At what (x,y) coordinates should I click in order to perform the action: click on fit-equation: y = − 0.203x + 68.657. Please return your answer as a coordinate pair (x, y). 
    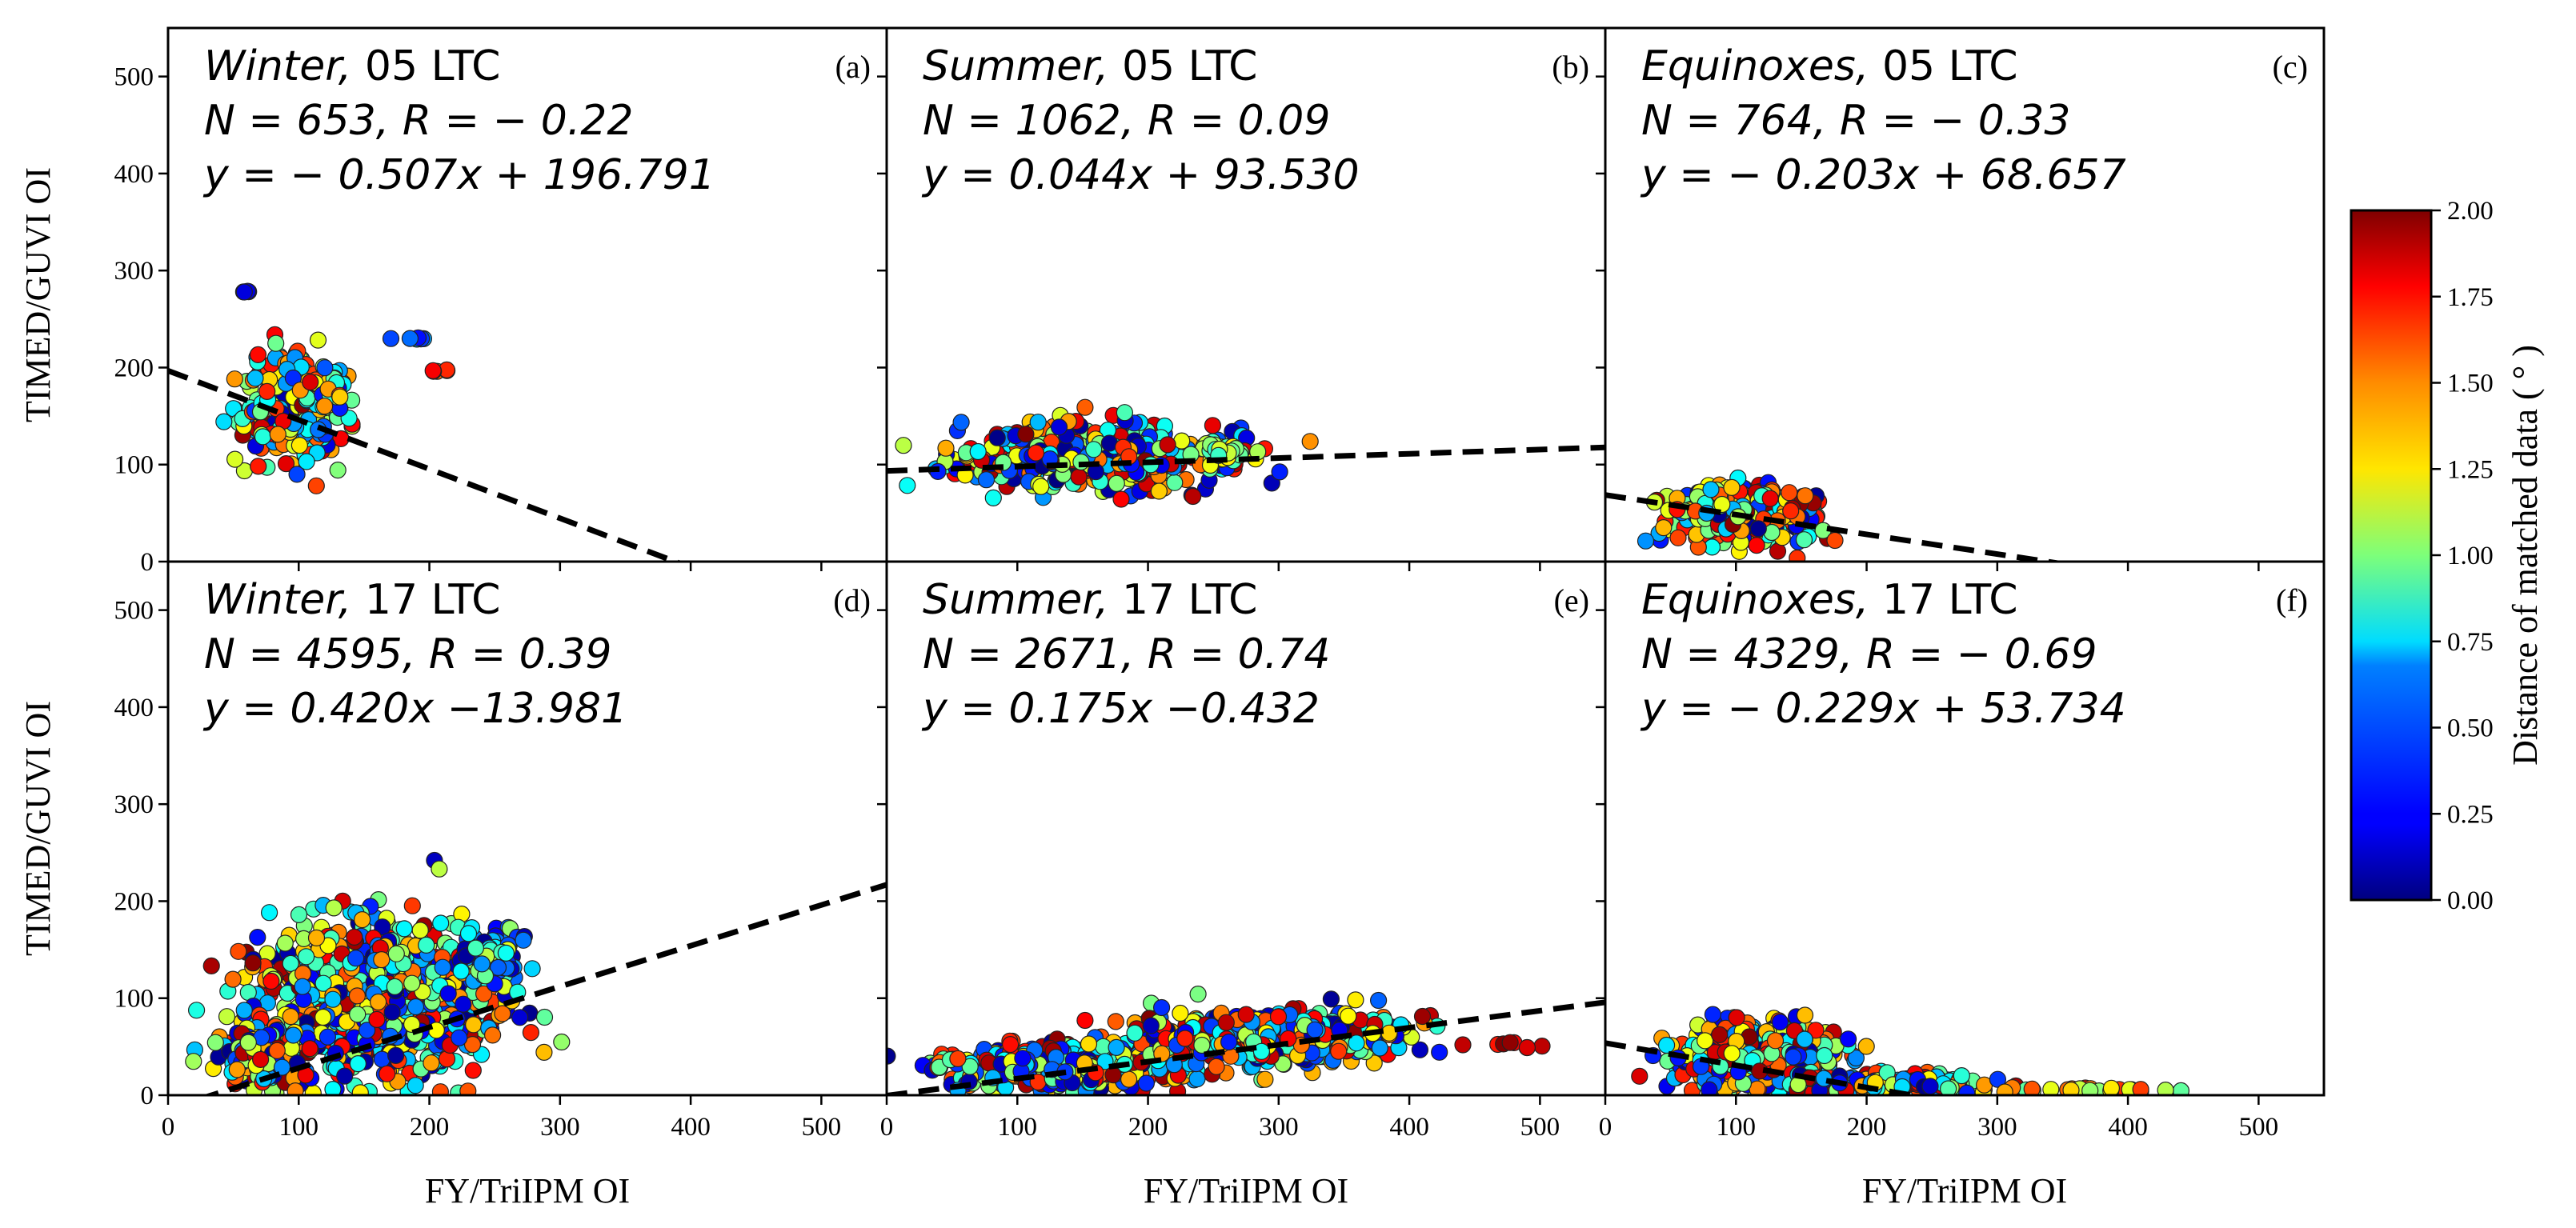
    Looking at the image, I should click on (1883, 175).